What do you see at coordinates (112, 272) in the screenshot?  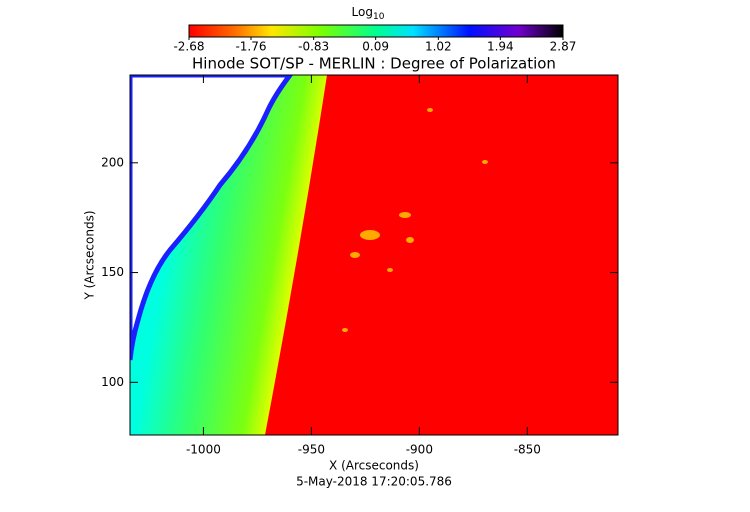 I see `y-tick-label: 150` at bounding box center [112, 272].